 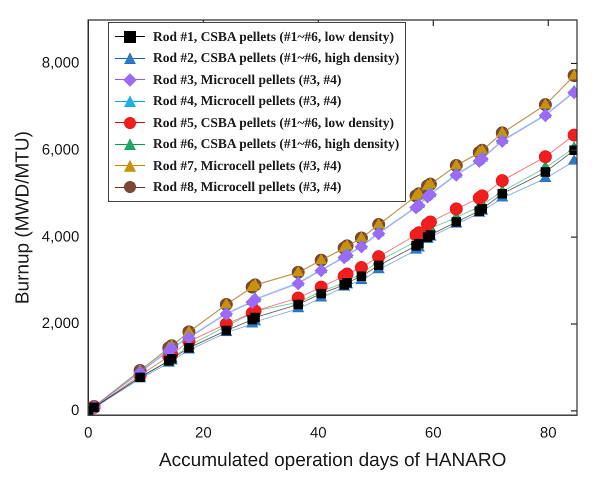 I want to click on legend-label: Rod #1, CSBA pellets (#1~#6, low density), so click(x=273, y=36).